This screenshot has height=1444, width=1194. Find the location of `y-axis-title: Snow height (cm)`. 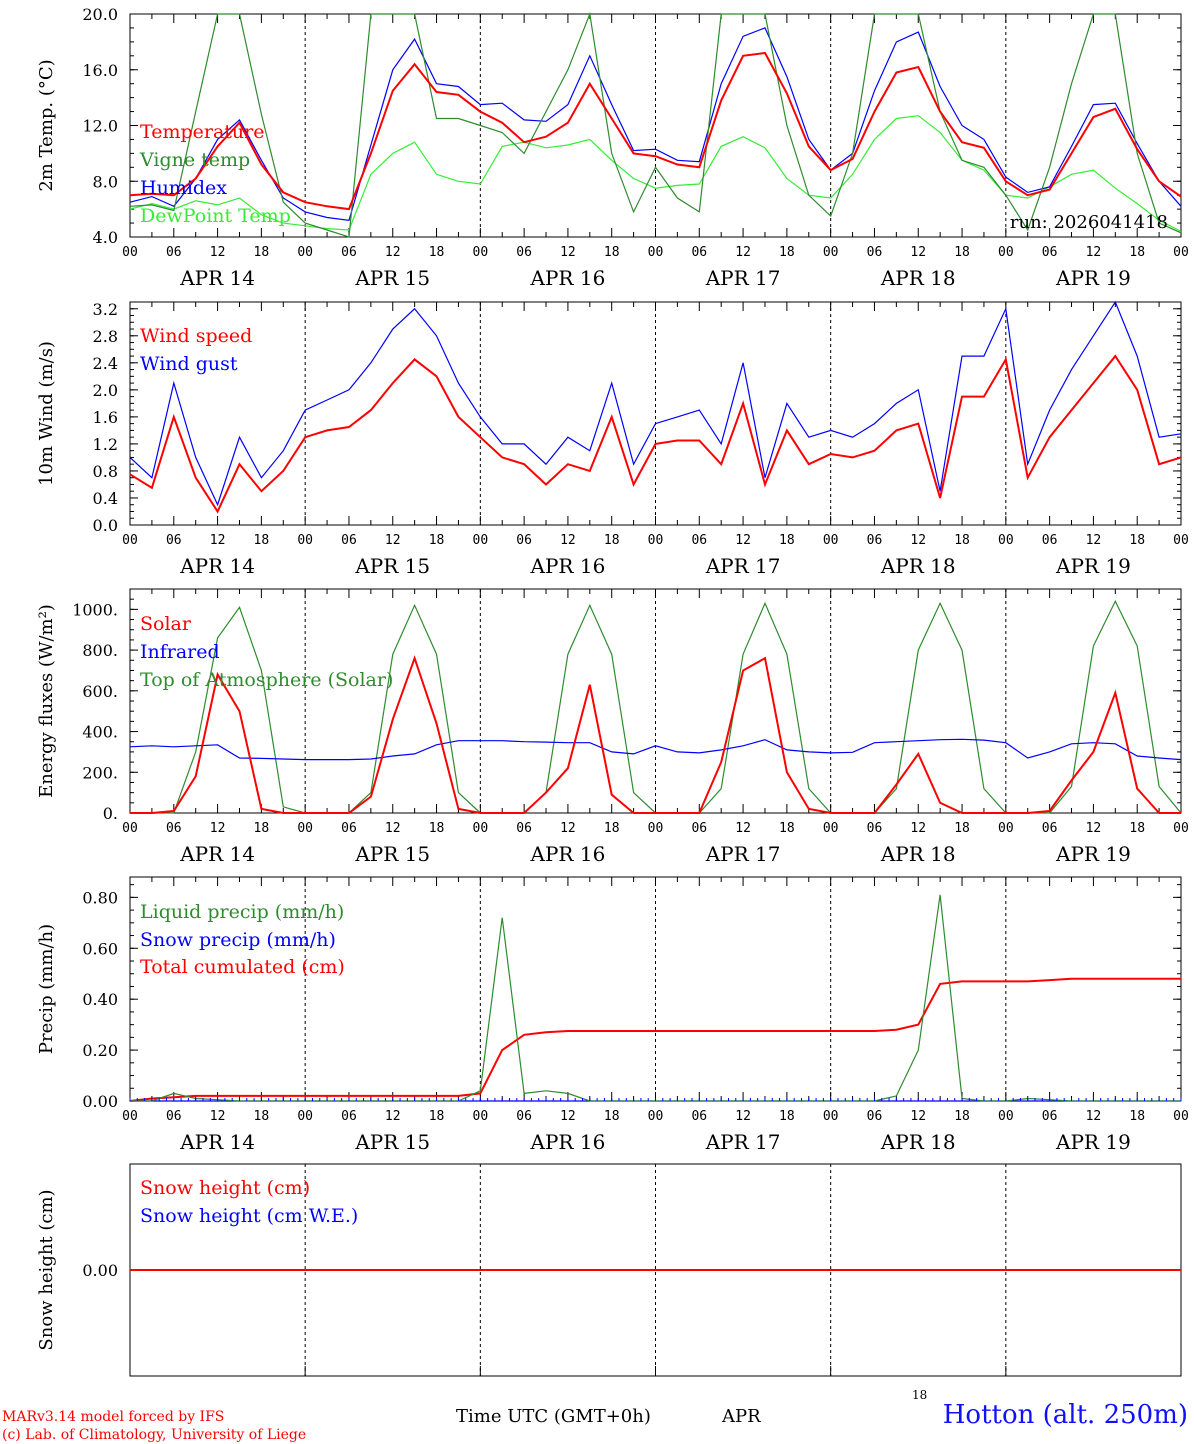

y-axis-title: Snow height (cm) is located at coordinates (46, 1269).